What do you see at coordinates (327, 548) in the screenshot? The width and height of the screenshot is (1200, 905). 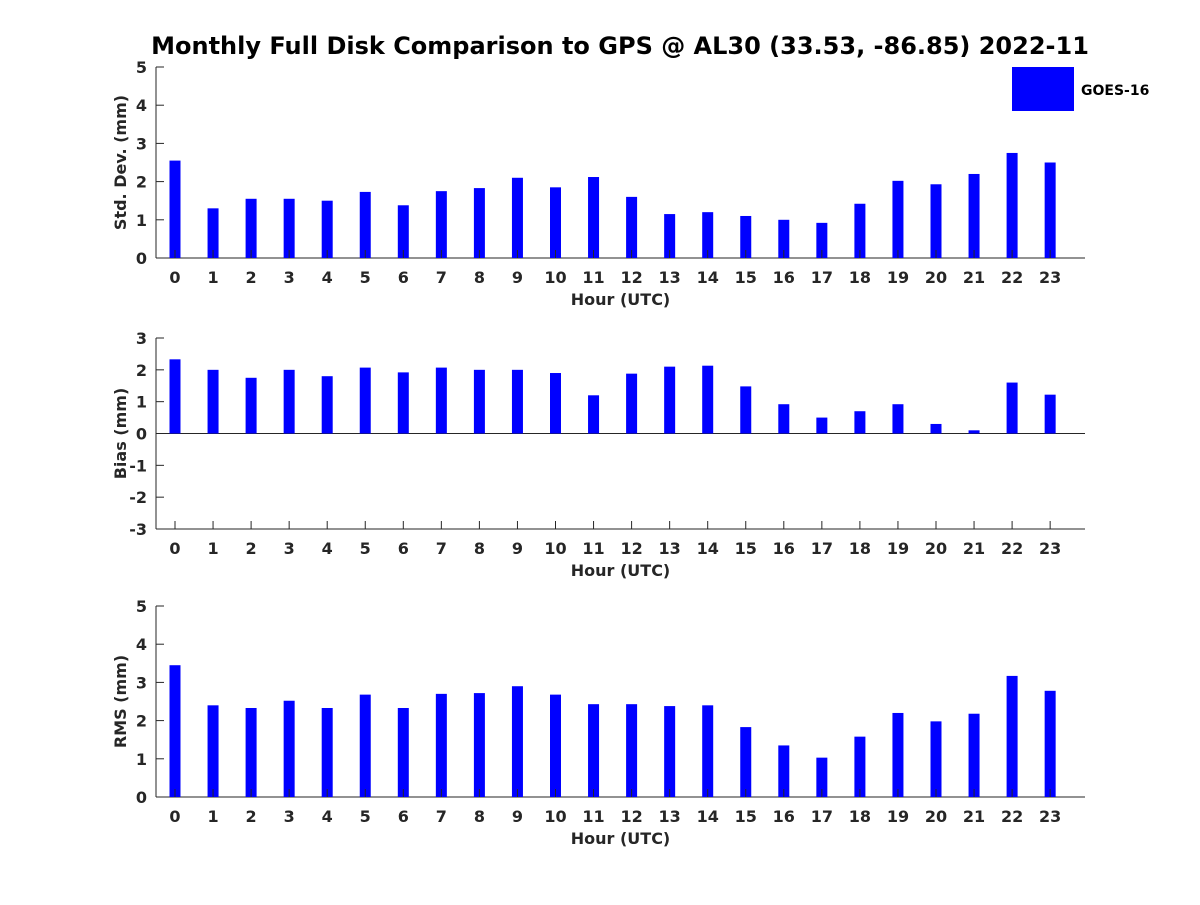 I see `x-tick-label: 4` at bounding box center [327, 548].